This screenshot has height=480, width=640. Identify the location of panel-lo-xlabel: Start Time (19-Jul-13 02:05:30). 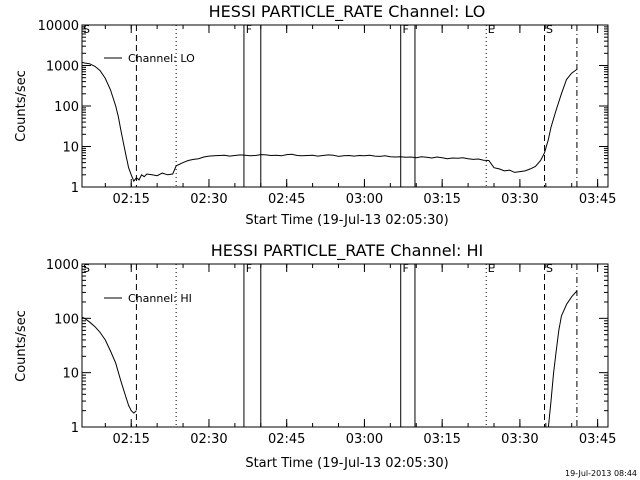
(346, 220).